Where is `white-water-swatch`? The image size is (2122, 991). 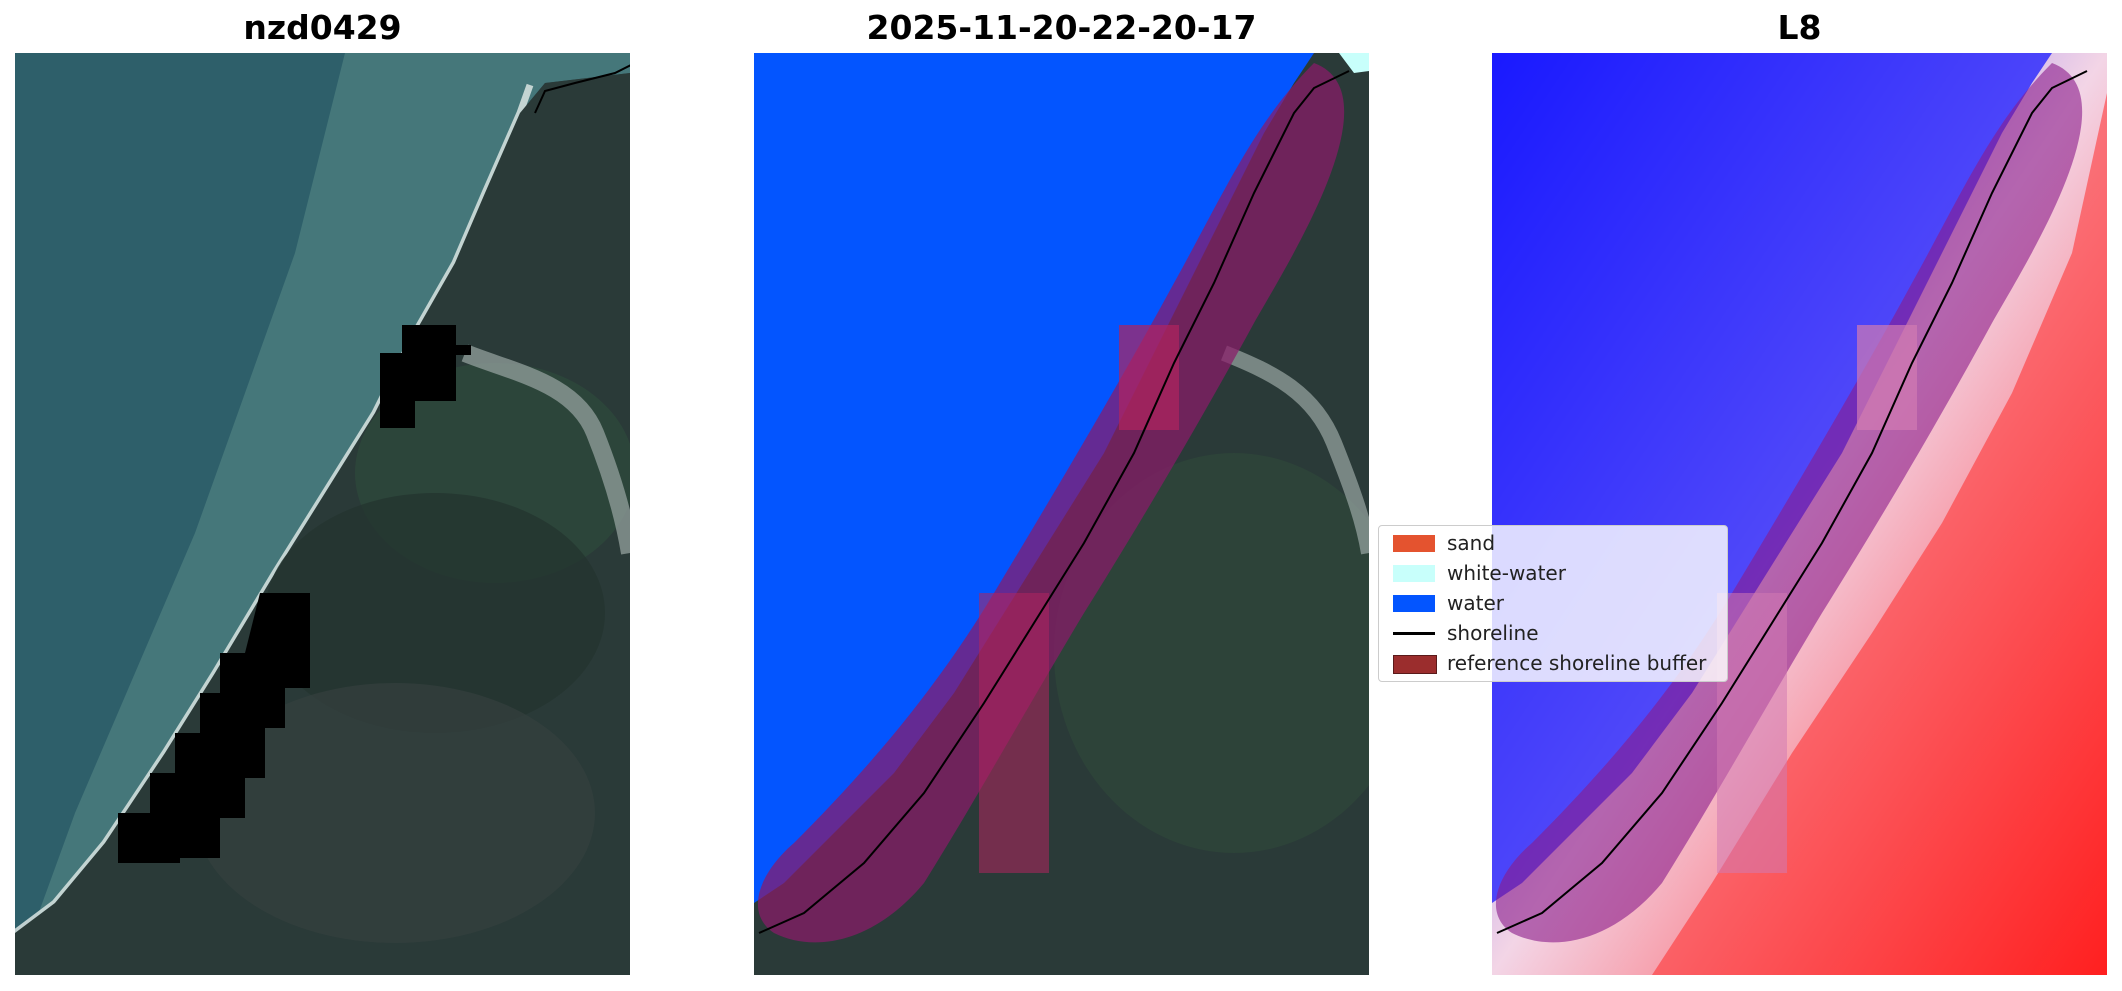 white-water-swatch is located at coordinates (1414, 573).